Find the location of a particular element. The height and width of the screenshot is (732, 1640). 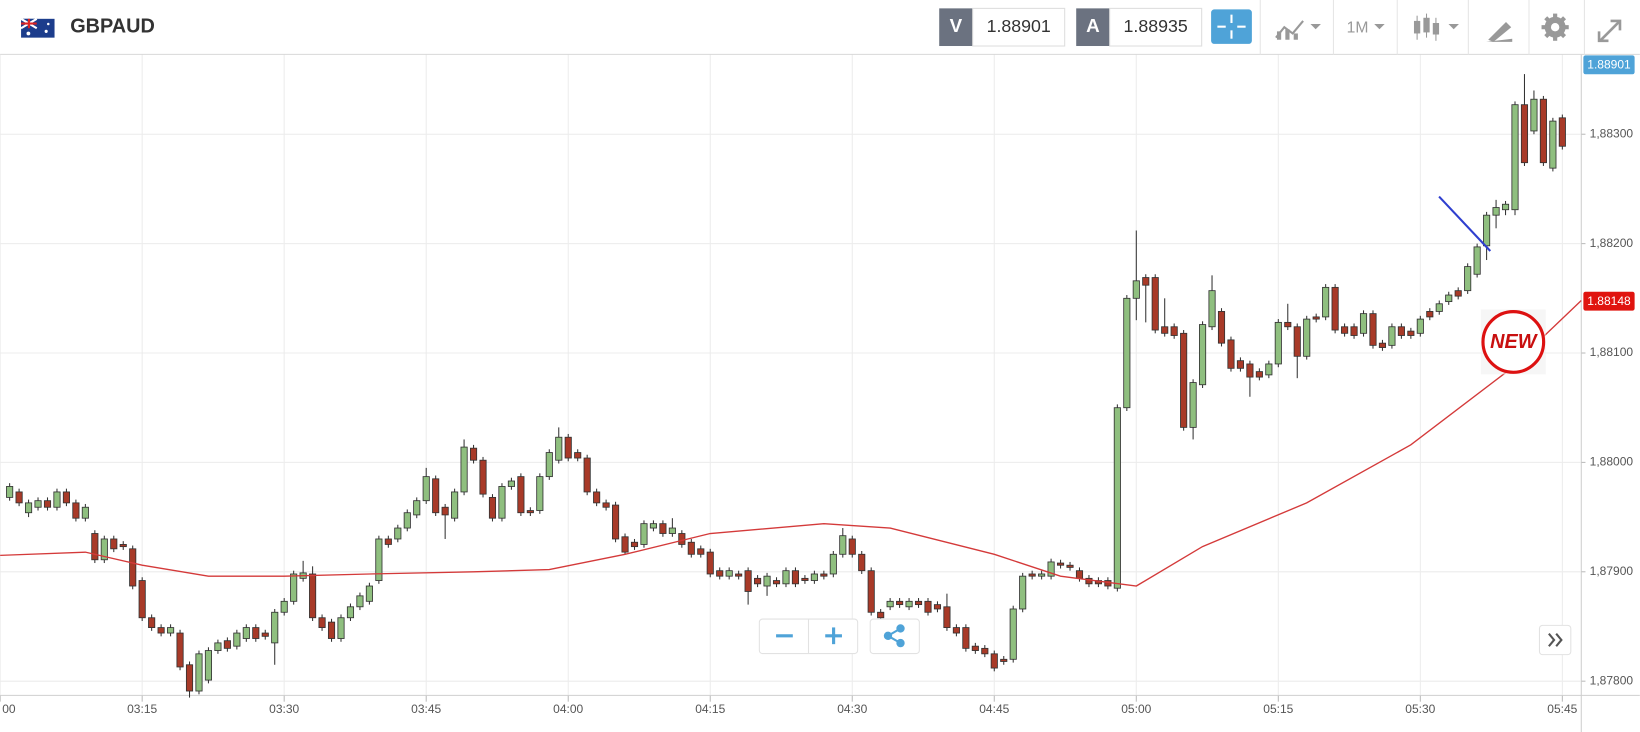

crosshair-icon is located at coordinates (1231, 26).